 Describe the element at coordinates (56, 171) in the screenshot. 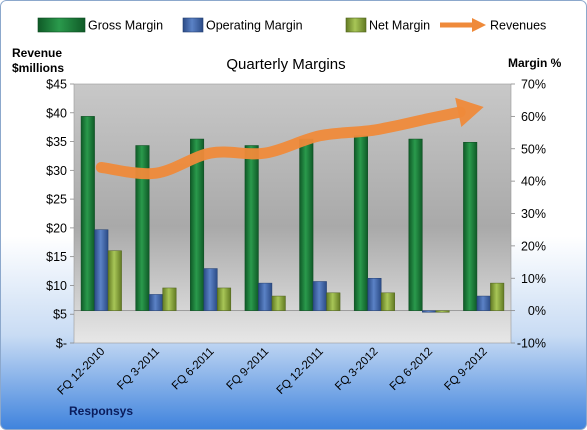

I see `y-left-tick-label: $30` at that location.